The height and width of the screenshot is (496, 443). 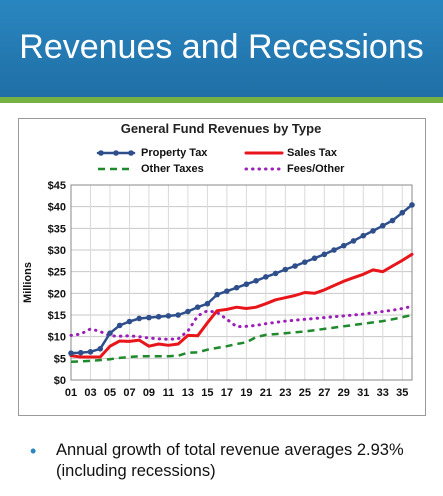 What do you see at coordinates (227, 393) in the screenshot?
I see `x-tick-label: 17` at bounding box center [227, 393].